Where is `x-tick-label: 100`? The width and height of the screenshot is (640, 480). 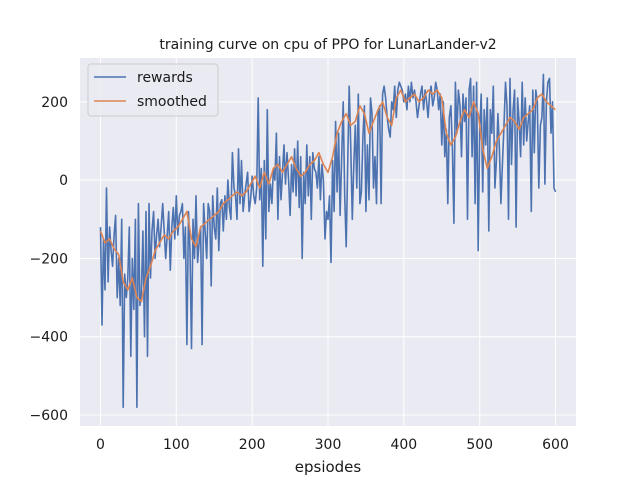
x-tick-label: 100 is located at coordinates (176, 445).